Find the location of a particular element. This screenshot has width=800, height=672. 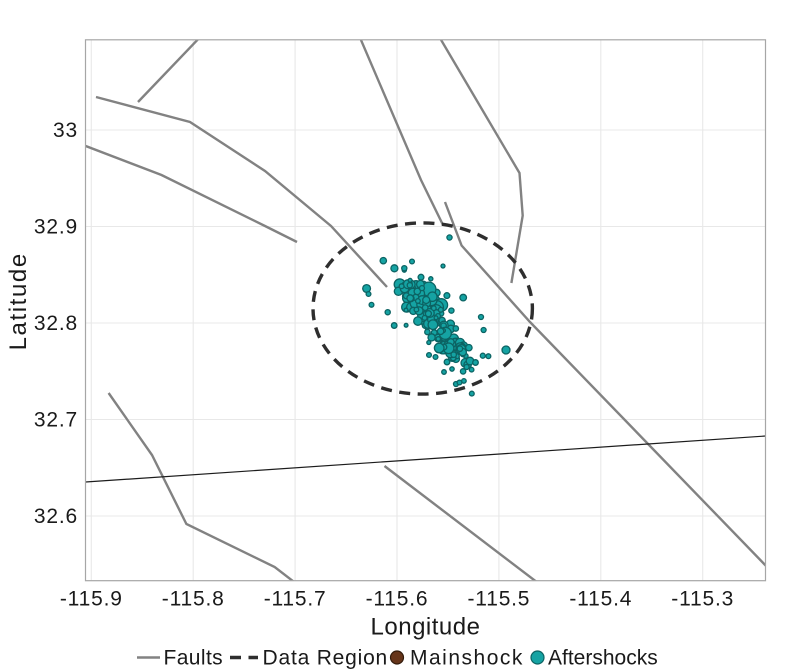

svg-text: Data Region is located at coordinates (326, 658).